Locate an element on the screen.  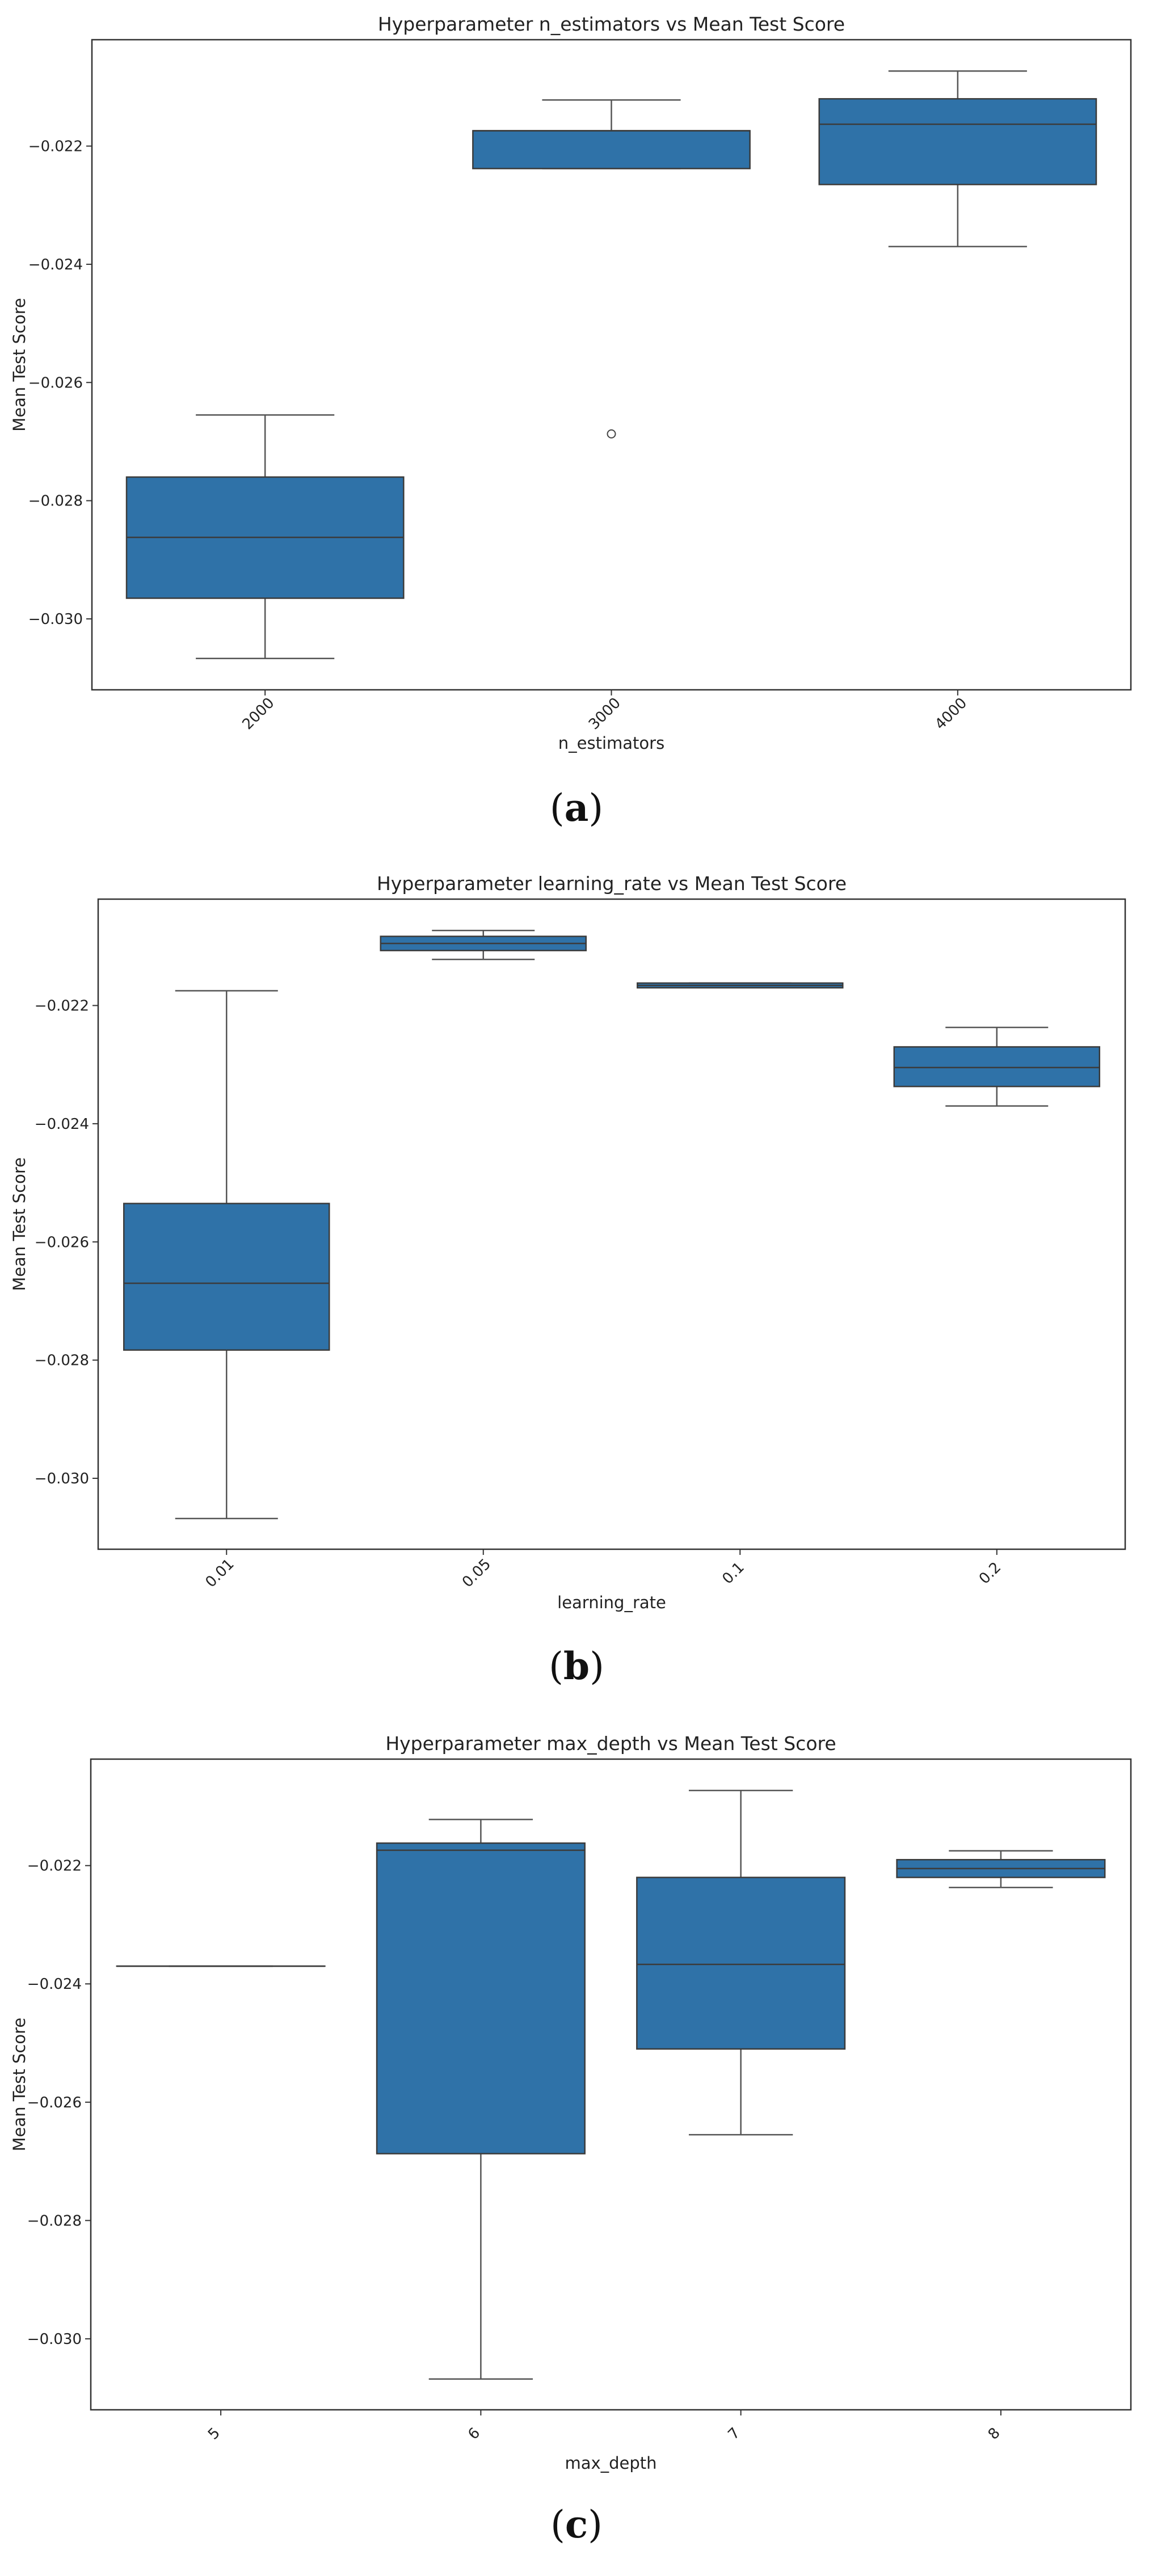
x-tick-label: 7 is located at coordinates (734, 2434).